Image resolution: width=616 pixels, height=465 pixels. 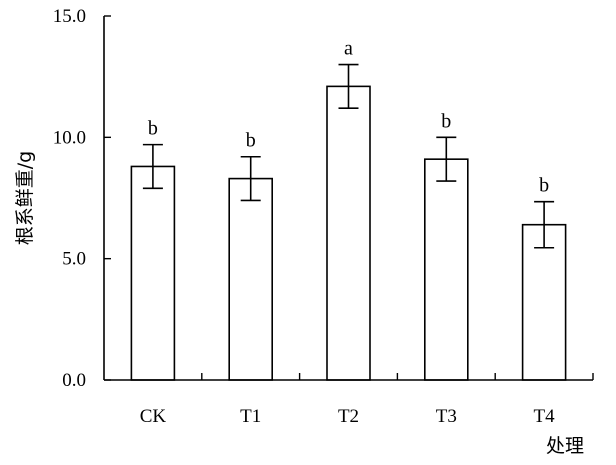 I want to click on category-label-t2: T2, so click(x=348, y=416).